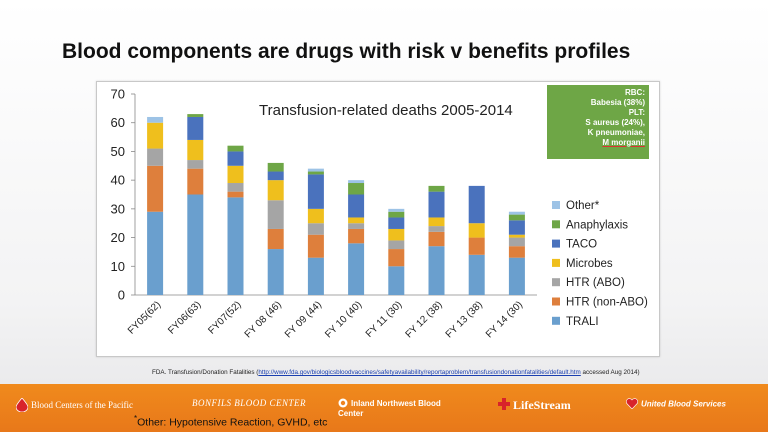 The width and height of the screenshot is (768, 432). Describe the element at coordinates (184, 317) in the screenshot. I see `x-tick-label: FY06(63)` at that location.